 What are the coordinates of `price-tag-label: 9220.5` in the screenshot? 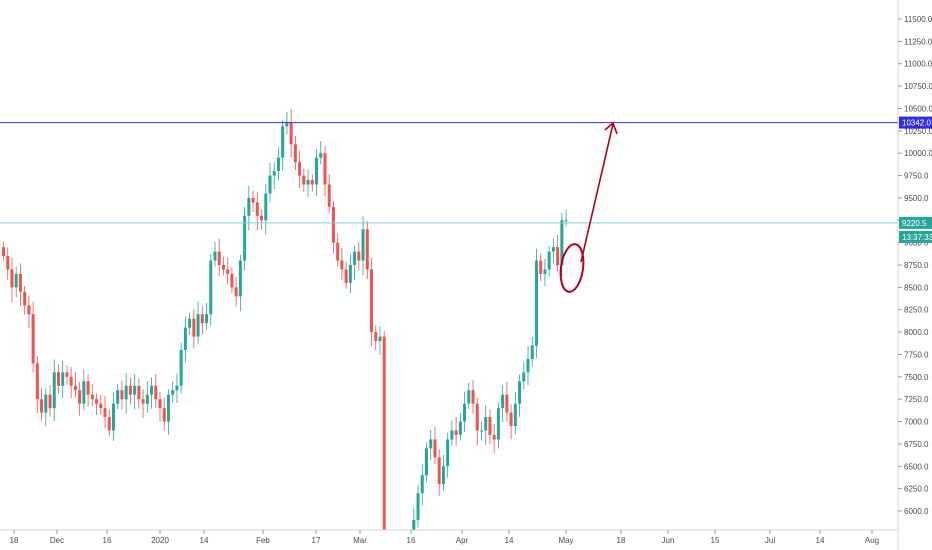 It's located at (914, 223).